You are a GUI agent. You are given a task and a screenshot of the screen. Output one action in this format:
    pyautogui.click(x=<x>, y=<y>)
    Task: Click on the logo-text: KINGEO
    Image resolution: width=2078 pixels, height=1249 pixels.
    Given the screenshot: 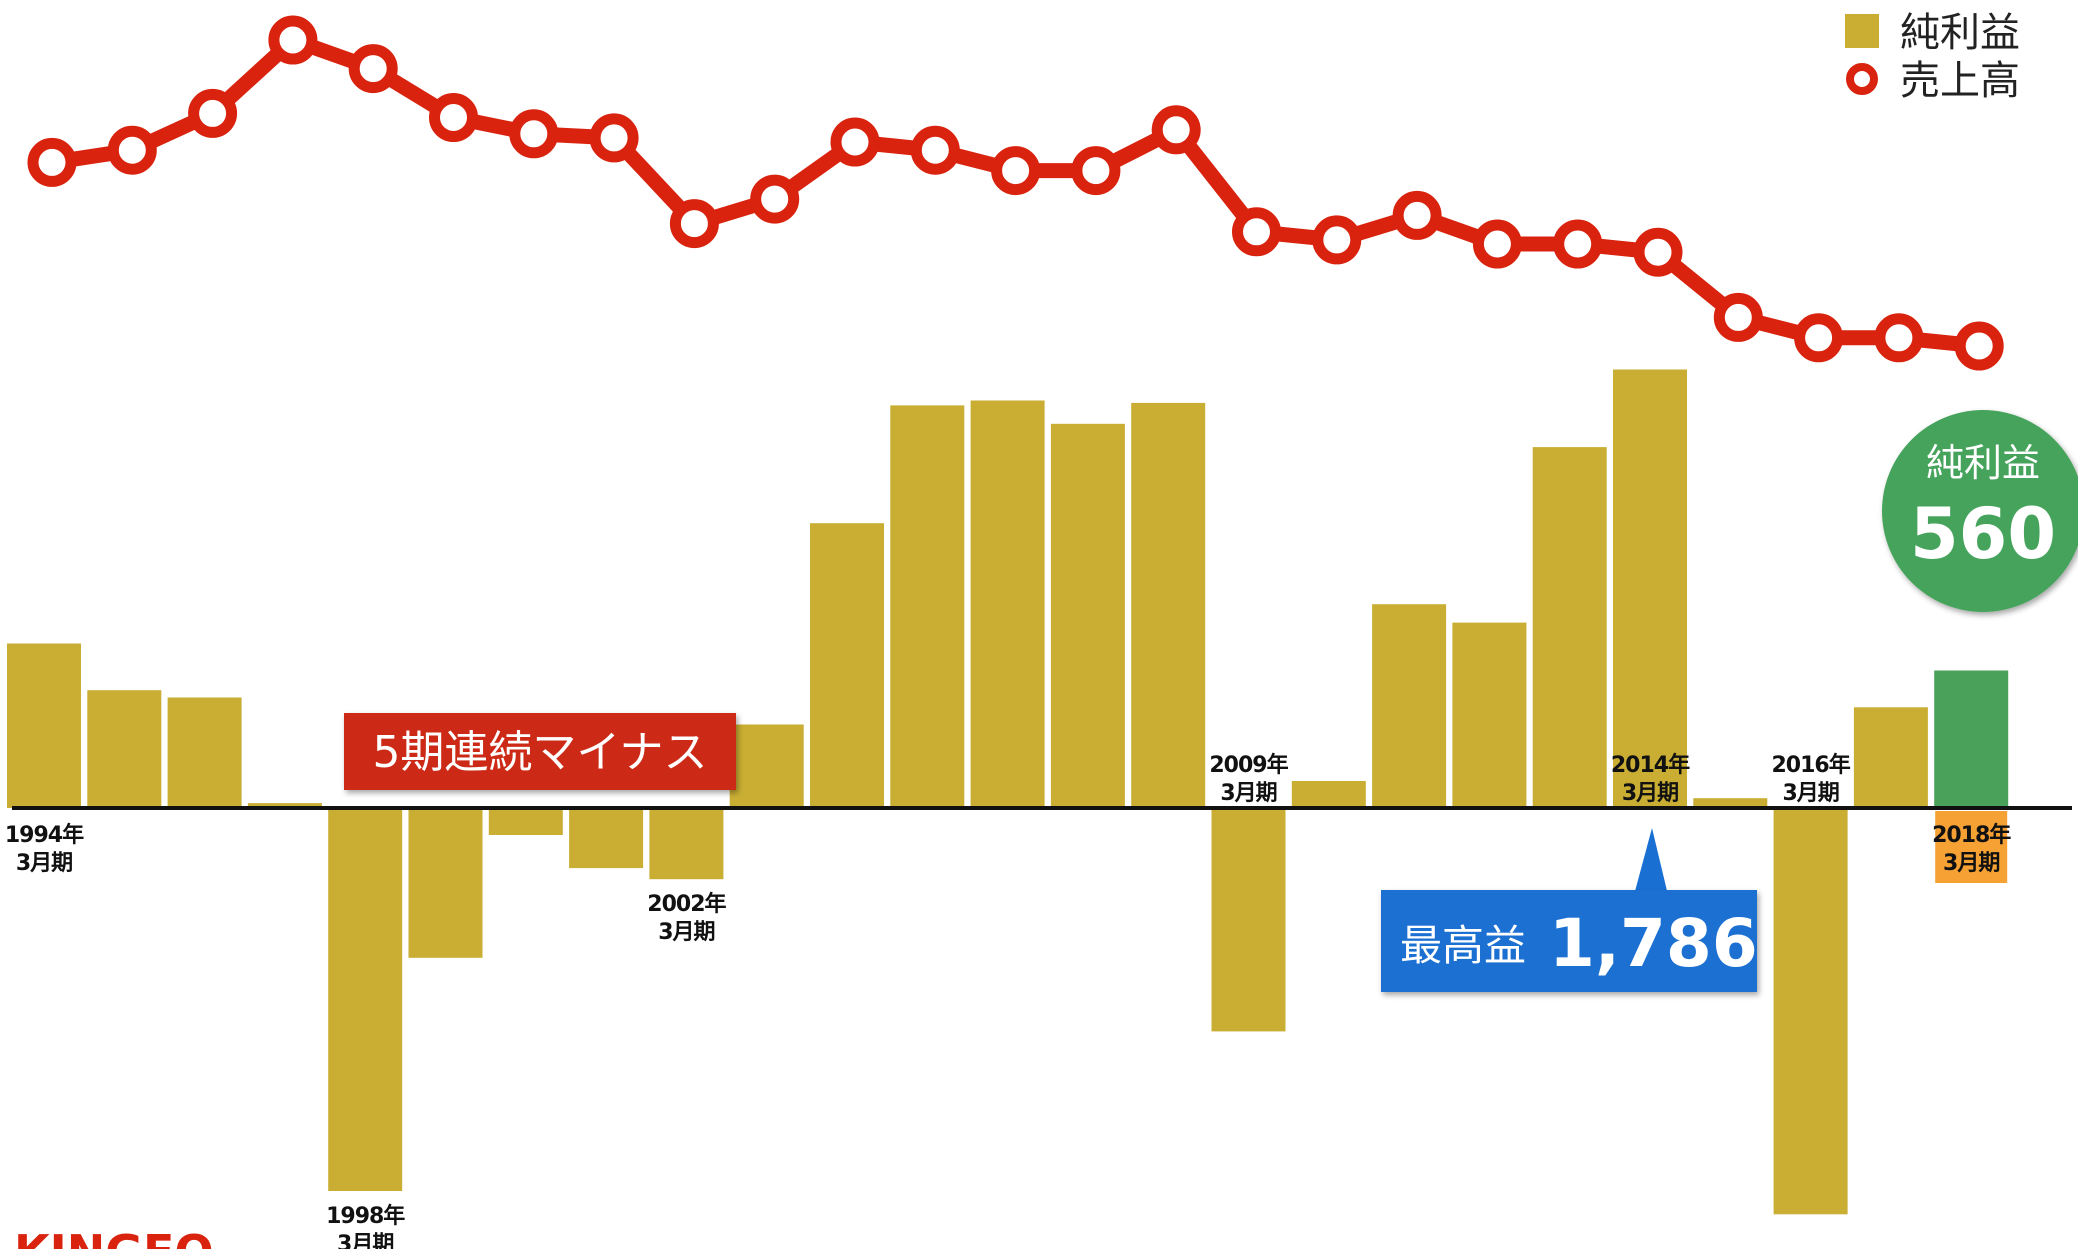 What is the action you would take?
    pyautogui.click(x=114, y=1237)
    